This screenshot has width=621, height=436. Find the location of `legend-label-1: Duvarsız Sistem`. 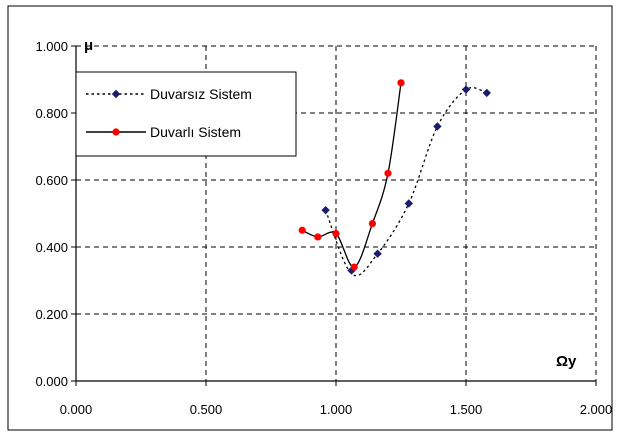

legend-label-1: Duvarsız Sistem is located at coordinates (201, 94).